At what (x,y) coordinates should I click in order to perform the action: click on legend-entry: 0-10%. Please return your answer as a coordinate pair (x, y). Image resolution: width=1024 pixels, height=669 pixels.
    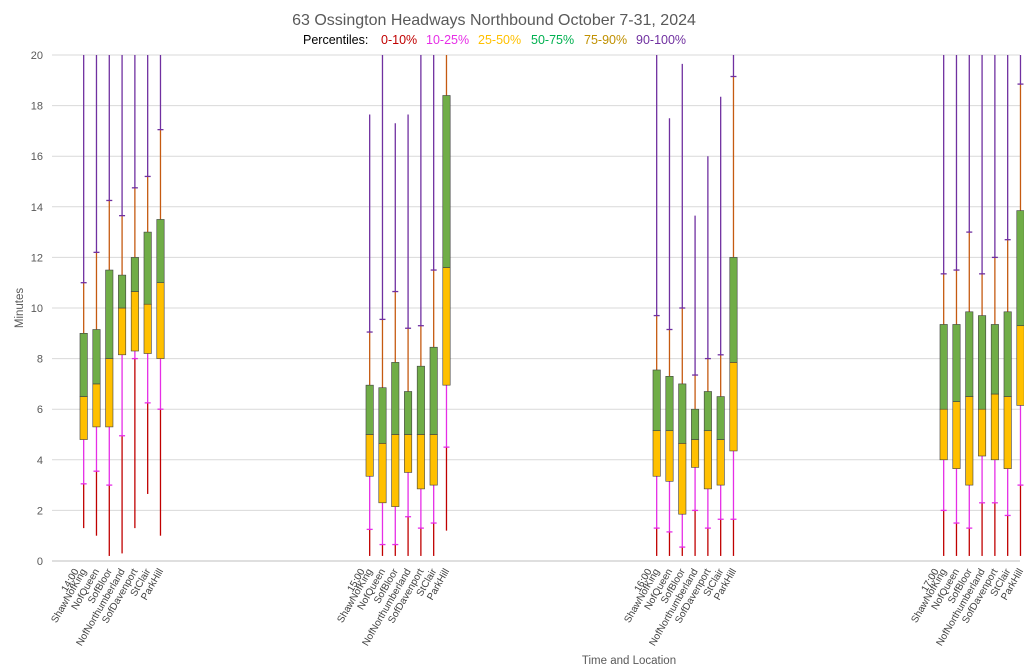
    Looking at the image, I should click on (399, 40).